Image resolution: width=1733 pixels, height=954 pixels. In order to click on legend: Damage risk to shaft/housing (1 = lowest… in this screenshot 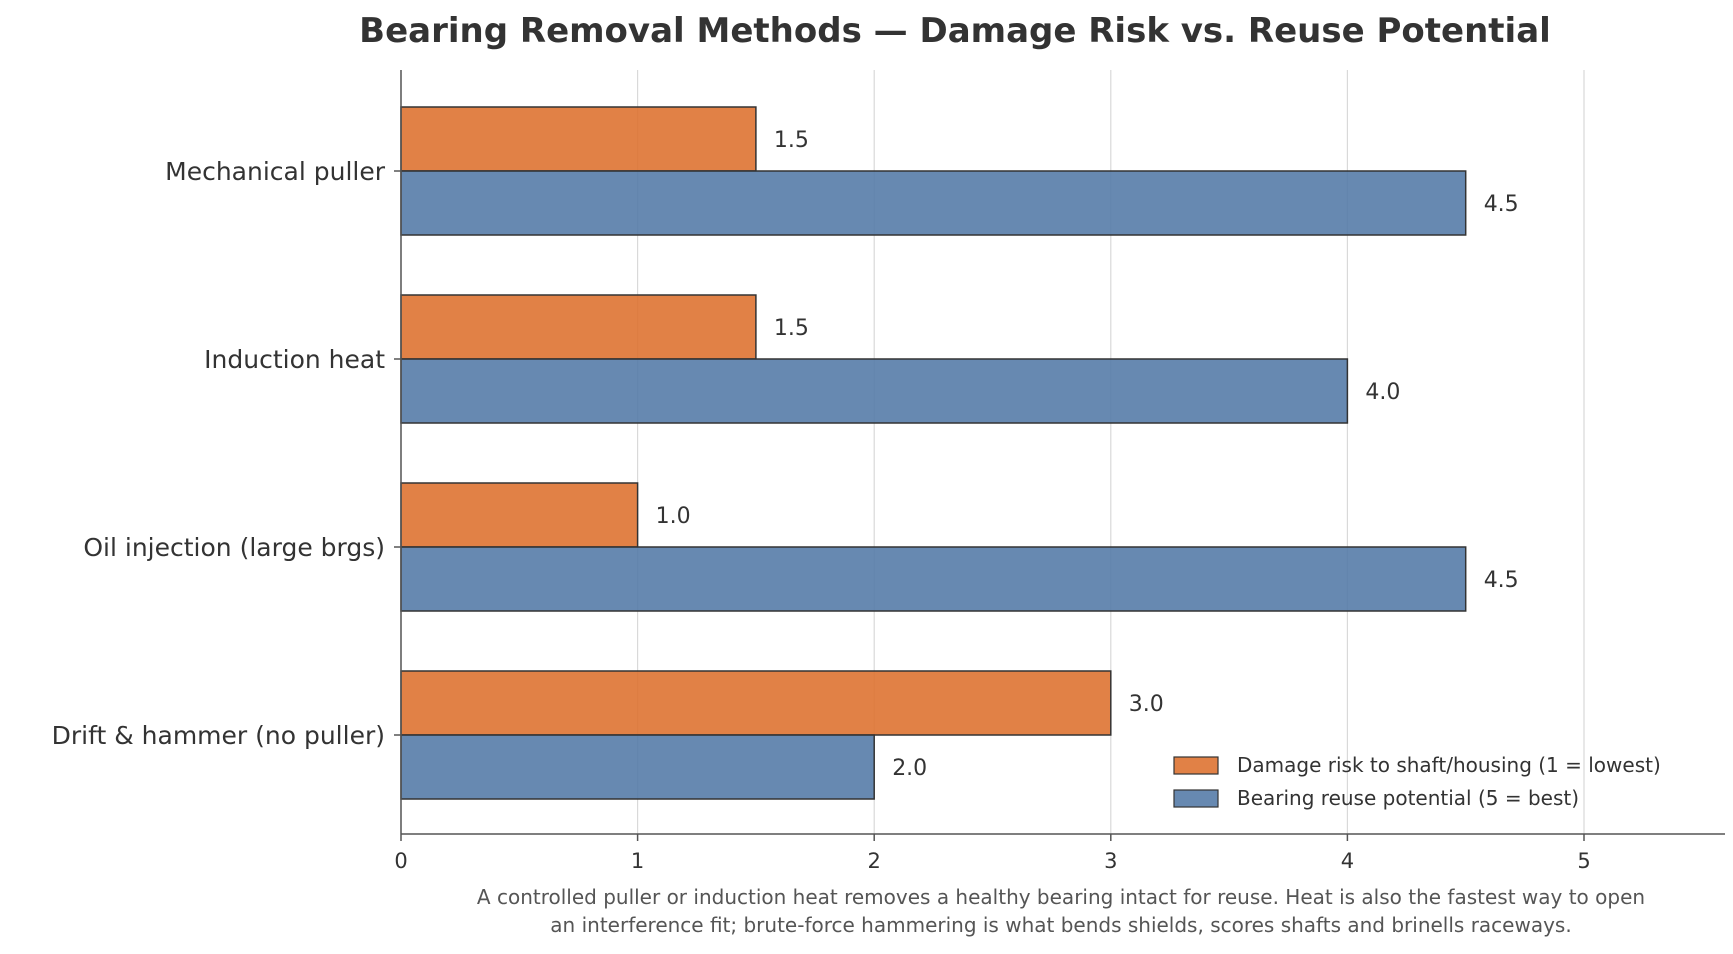, I will do `click(1417, 781)`.